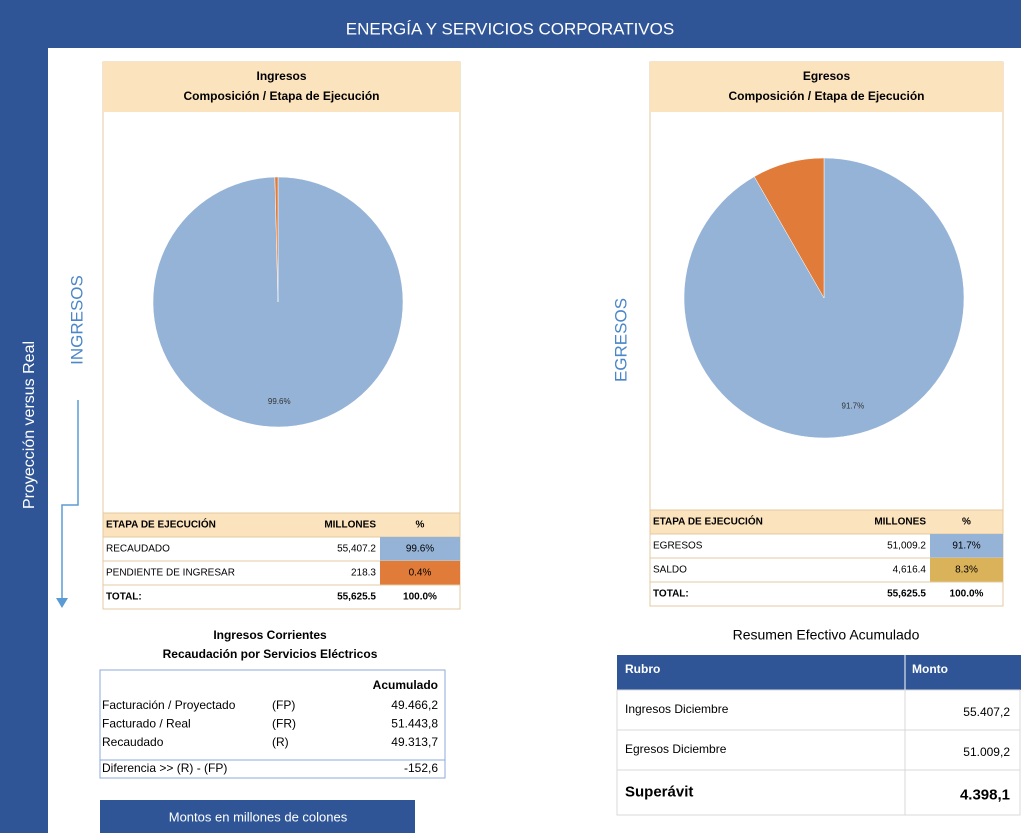 The height and width of the screenshot is (833, 1021). What do you see at coordinates (620, 340) in the screenshot?
I see `section-label: EGRESOS` at bounding box center [620, 340].